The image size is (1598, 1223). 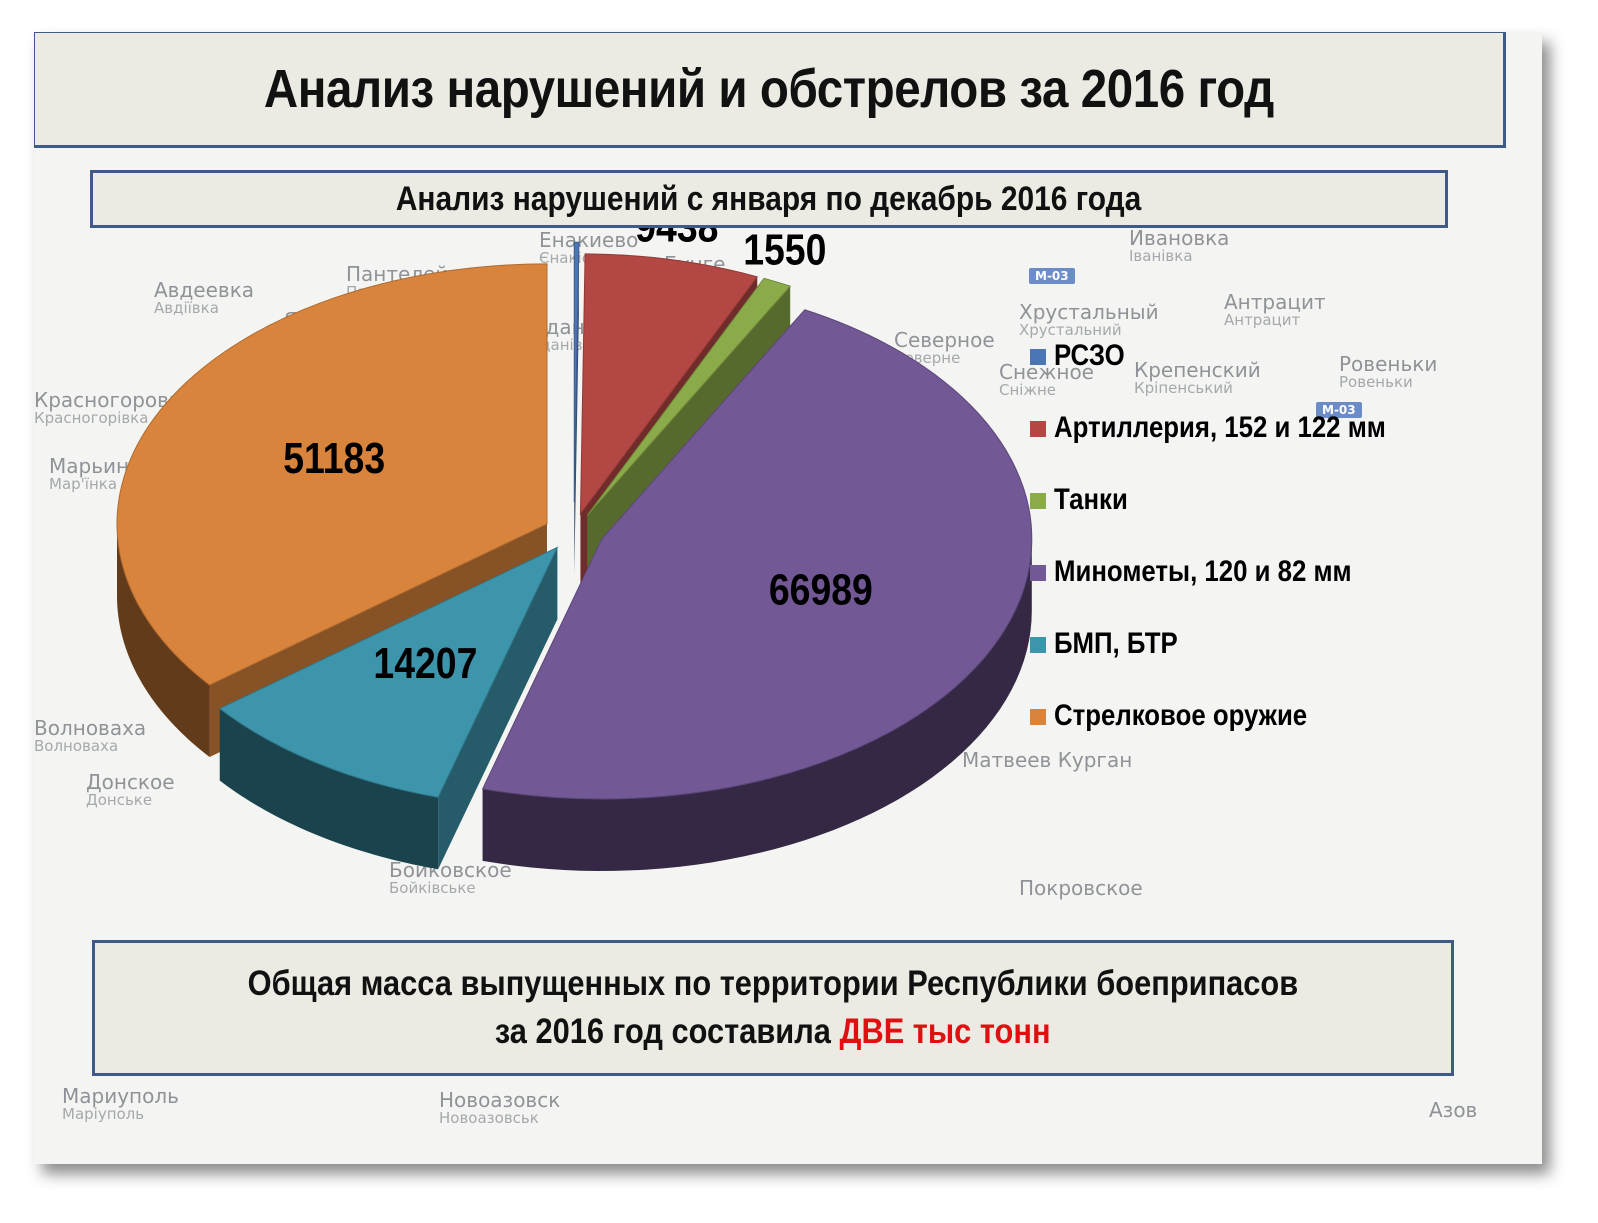 I want to click on map-town-label: Азов, so click(x=1453, y=1110).